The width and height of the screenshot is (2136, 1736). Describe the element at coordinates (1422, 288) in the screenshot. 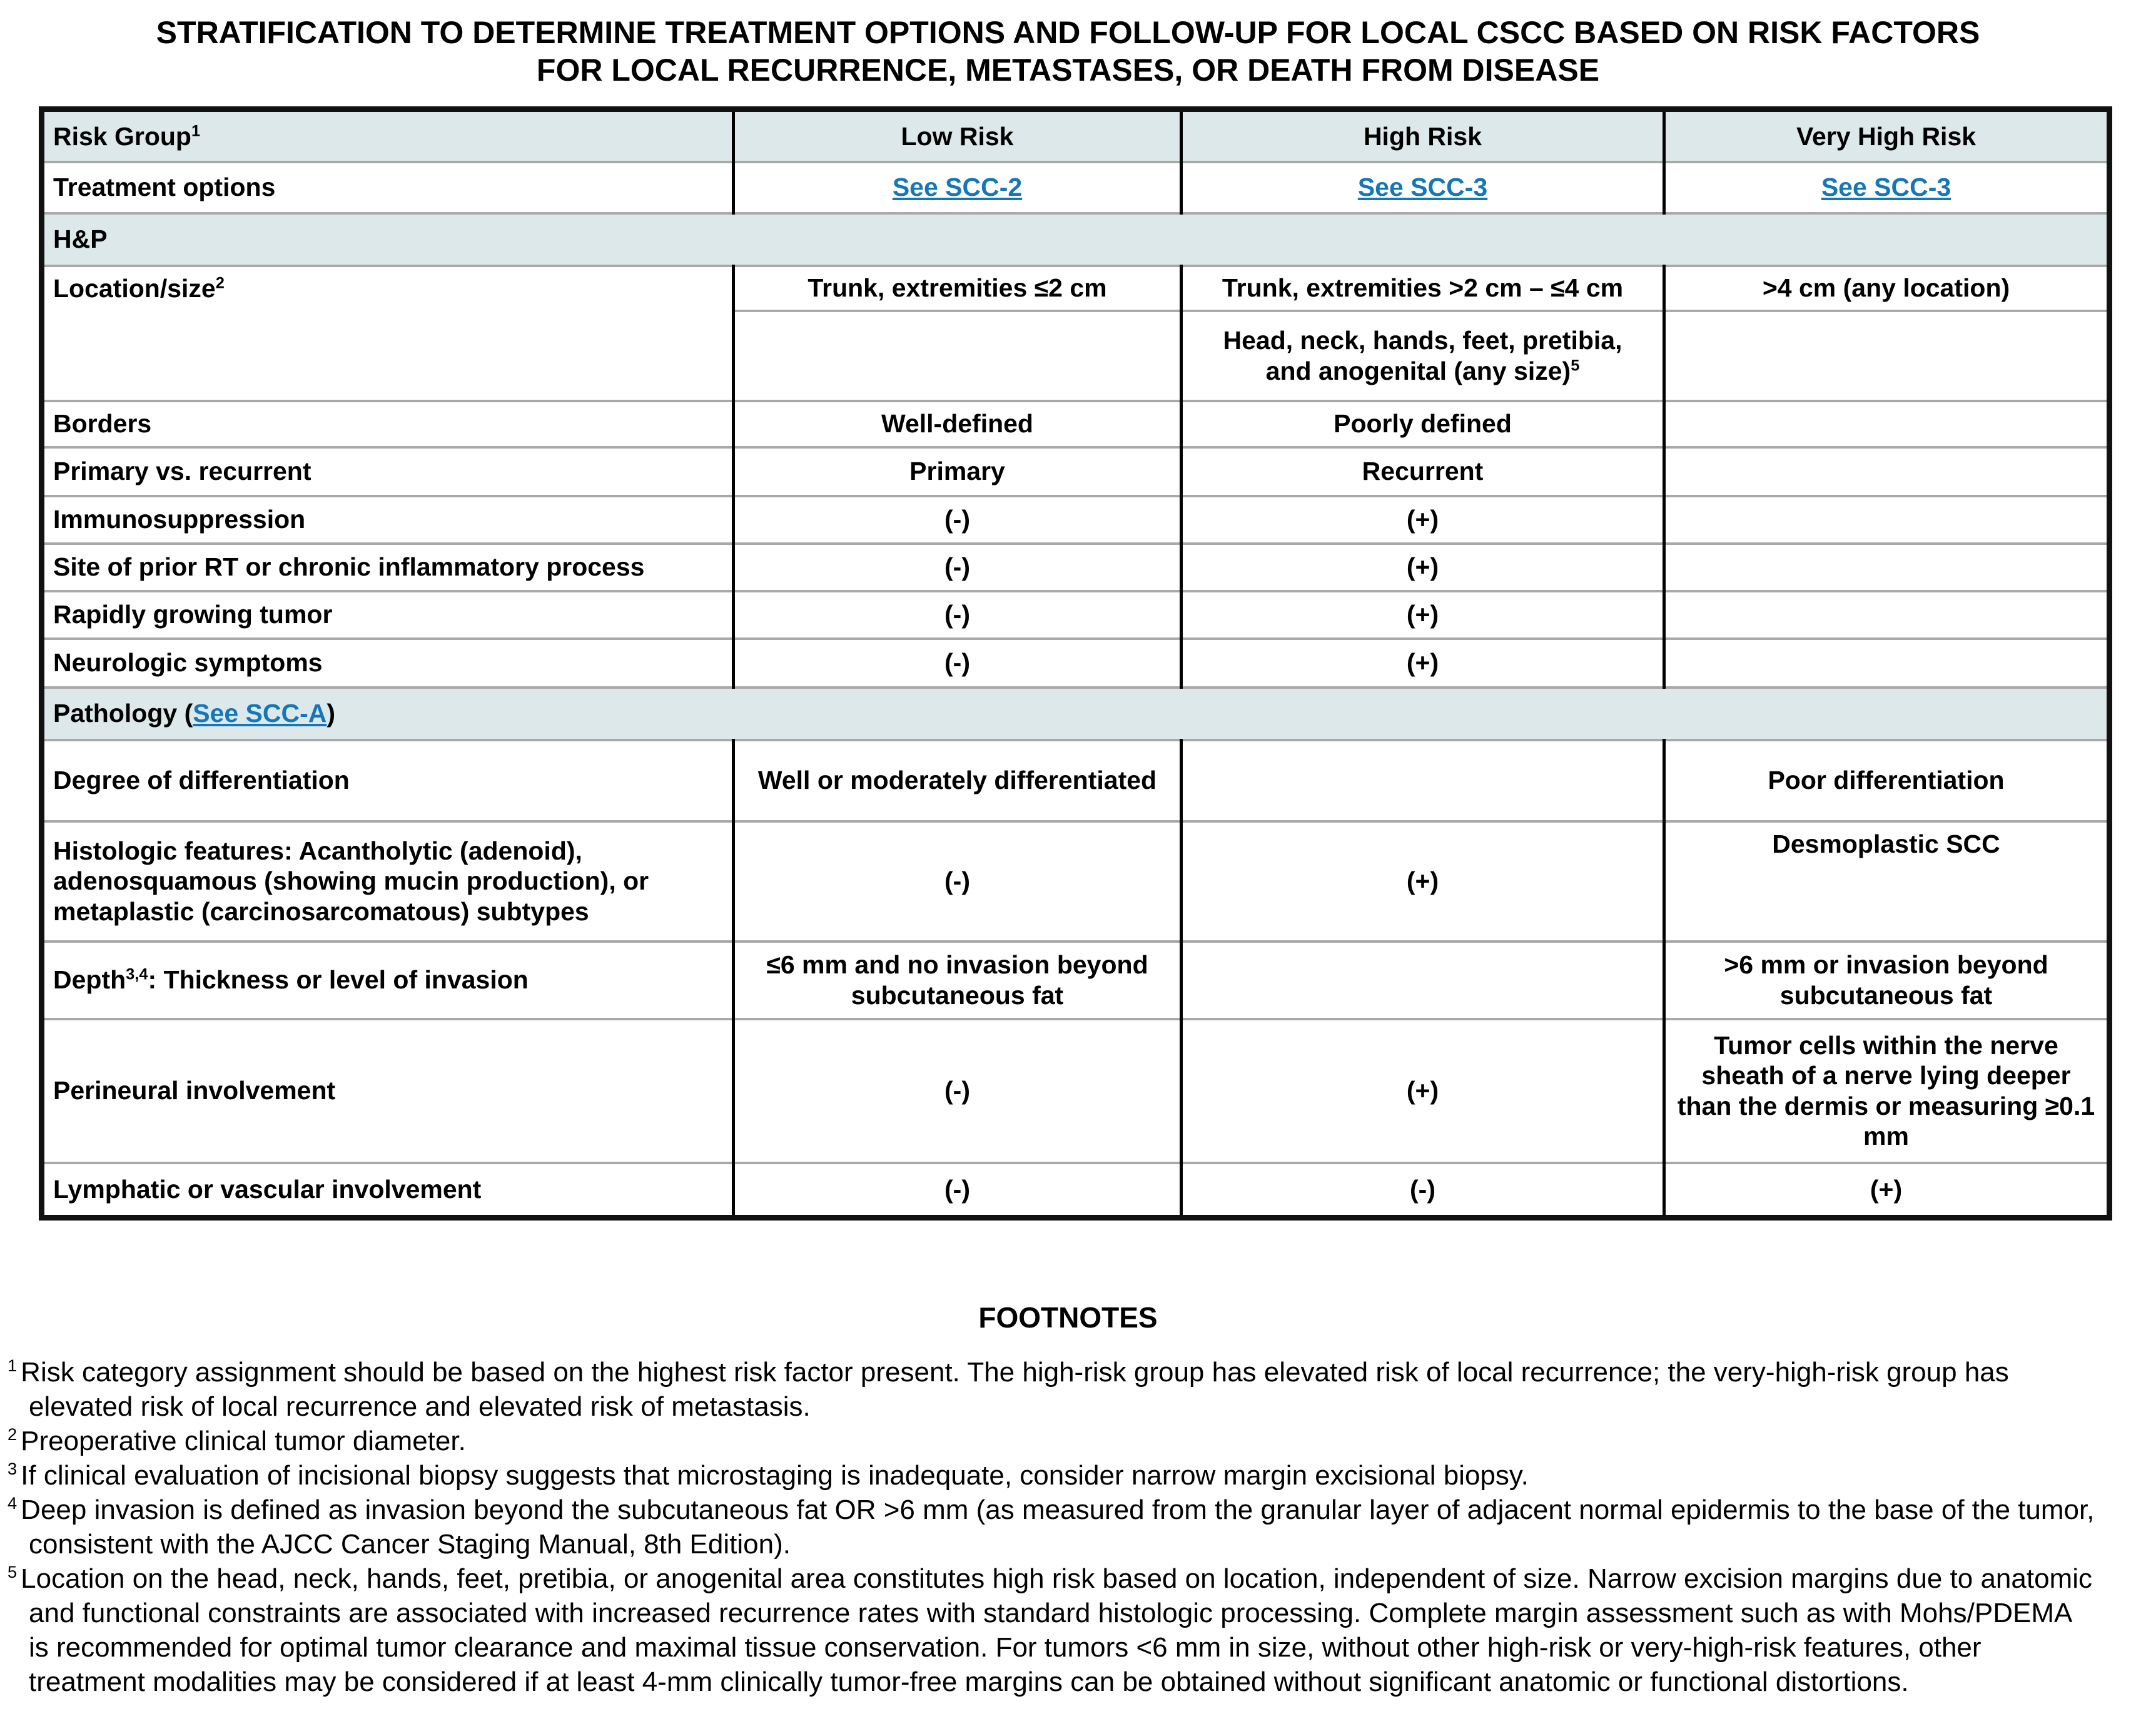

I see `location-high-cell-1: Trunk, extremities >2 cm – ≤4 cm` at that location.